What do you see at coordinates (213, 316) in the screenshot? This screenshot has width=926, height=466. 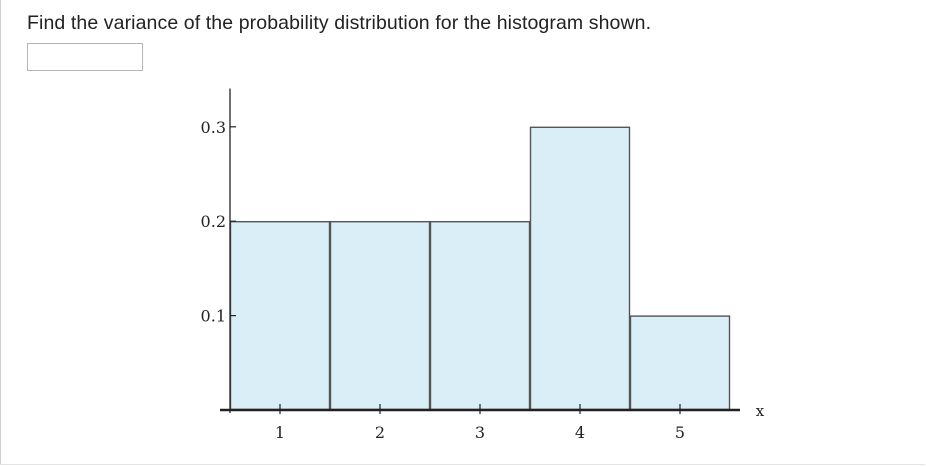 I see `y-tick-label: 0.1` at bounding box center [213, 316].